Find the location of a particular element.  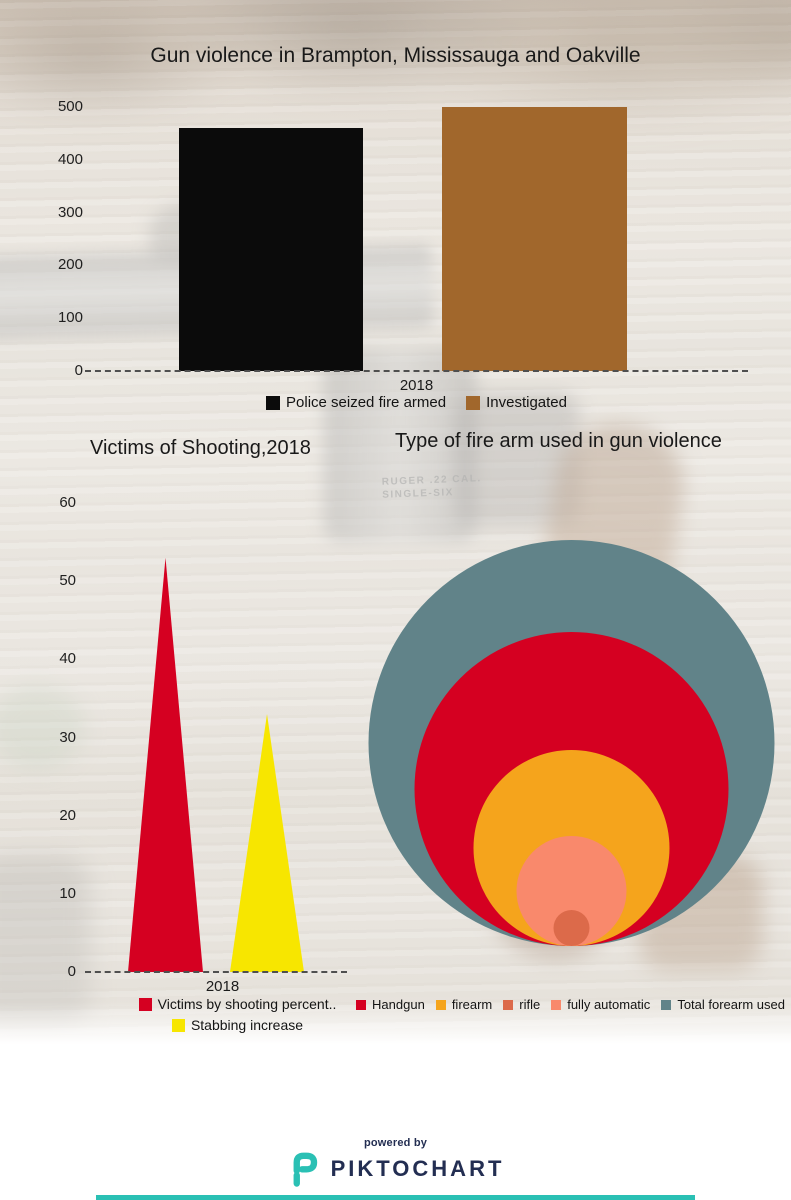

legend-label: Victims by shooting percent.. is located at coordinates (247, 1004).